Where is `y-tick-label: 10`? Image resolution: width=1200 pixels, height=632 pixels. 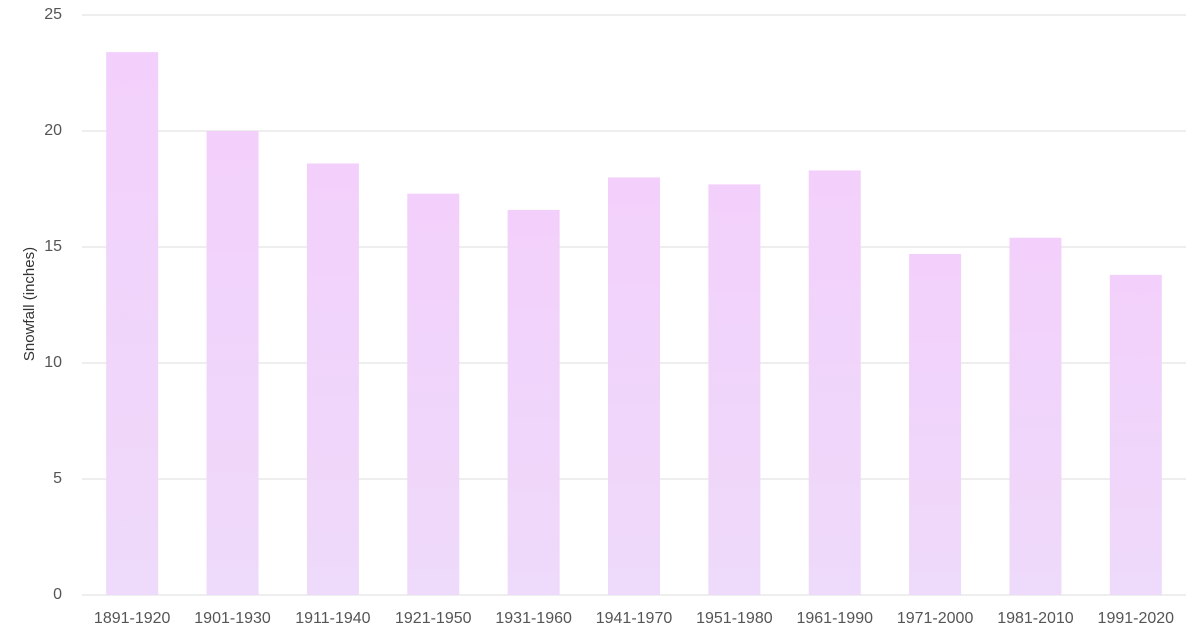
y-tick-label: 10 is located at coordinates (53, 362).